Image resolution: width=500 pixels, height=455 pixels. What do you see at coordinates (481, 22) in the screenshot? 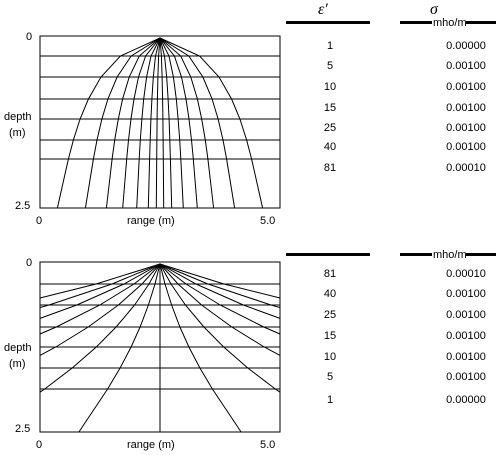
I see `sigma-header-bar-right` at bounding box center [481, 22].